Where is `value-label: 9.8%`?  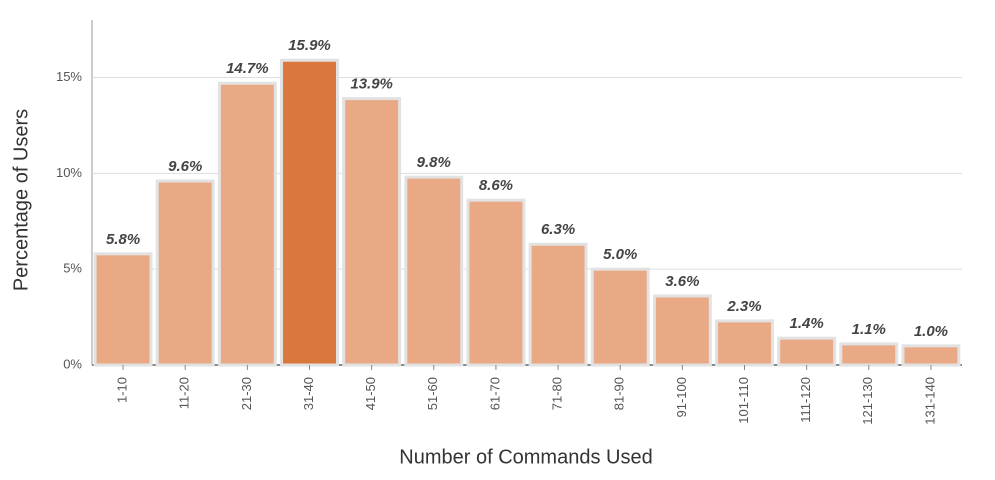 value-label: 9.8% is located at coordinates (434, 162).